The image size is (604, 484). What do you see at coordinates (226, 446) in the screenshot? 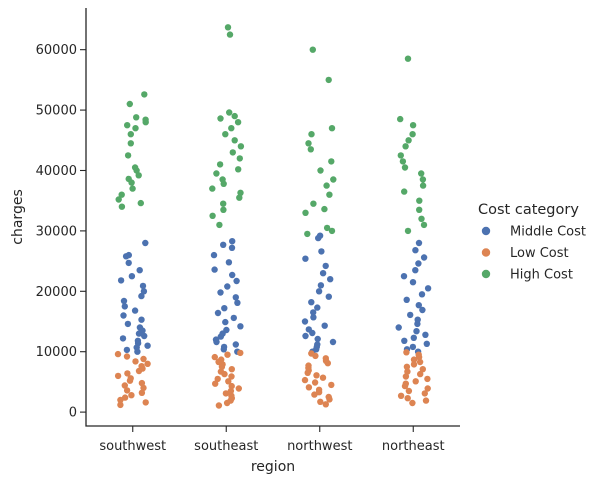
I see `x-tick-label: southeast` at bounding box center [226, 446].